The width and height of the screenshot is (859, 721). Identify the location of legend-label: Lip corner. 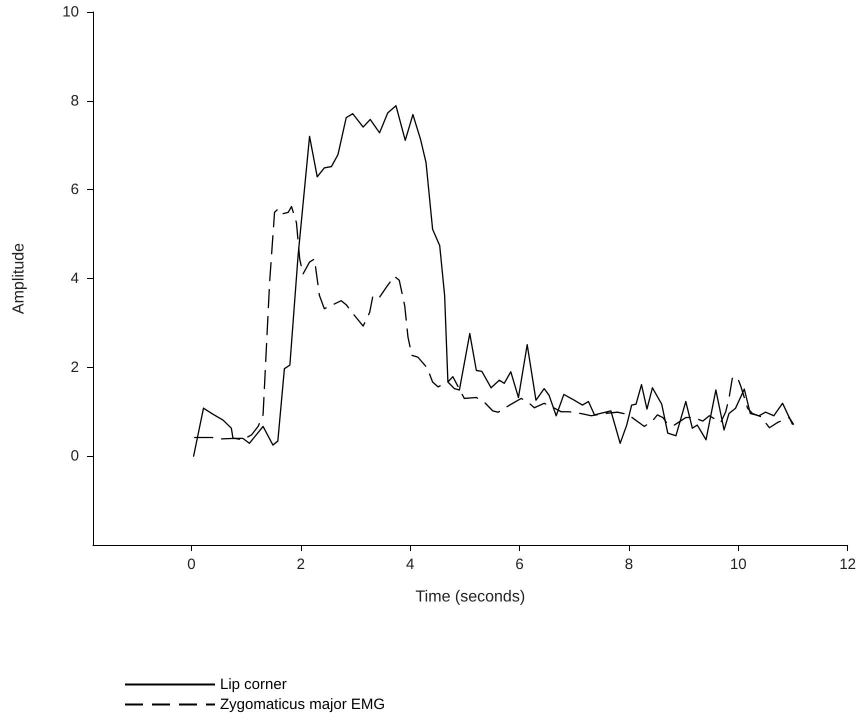
(253, 684).